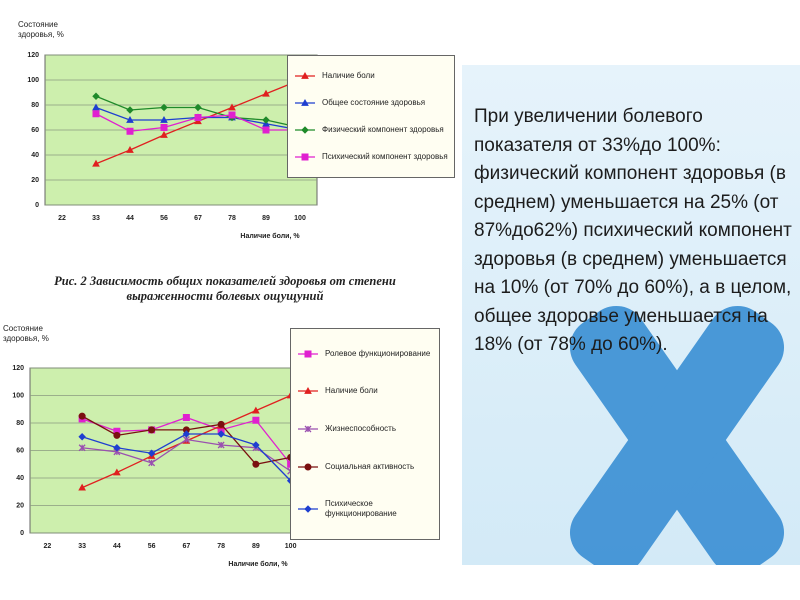 Image resolution: width=800 pixels, height=600 pixels. What do you see at coordinates (385, 157) in the screenshot?
I see `legend-label: Психический компонент здоровья` at bounding box center [385, 157].